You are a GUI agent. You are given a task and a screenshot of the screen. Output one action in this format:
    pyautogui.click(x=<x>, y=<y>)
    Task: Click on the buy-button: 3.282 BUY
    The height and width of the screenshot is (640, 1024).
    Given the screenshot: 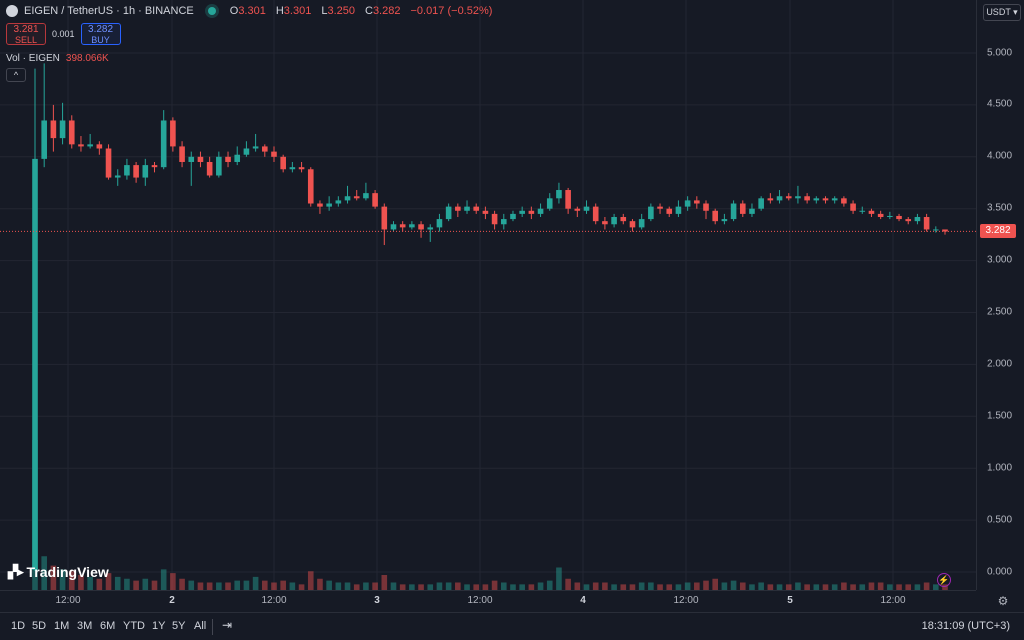 What is the action you would take?
    pyautogui.click(x=100, y=34)
    